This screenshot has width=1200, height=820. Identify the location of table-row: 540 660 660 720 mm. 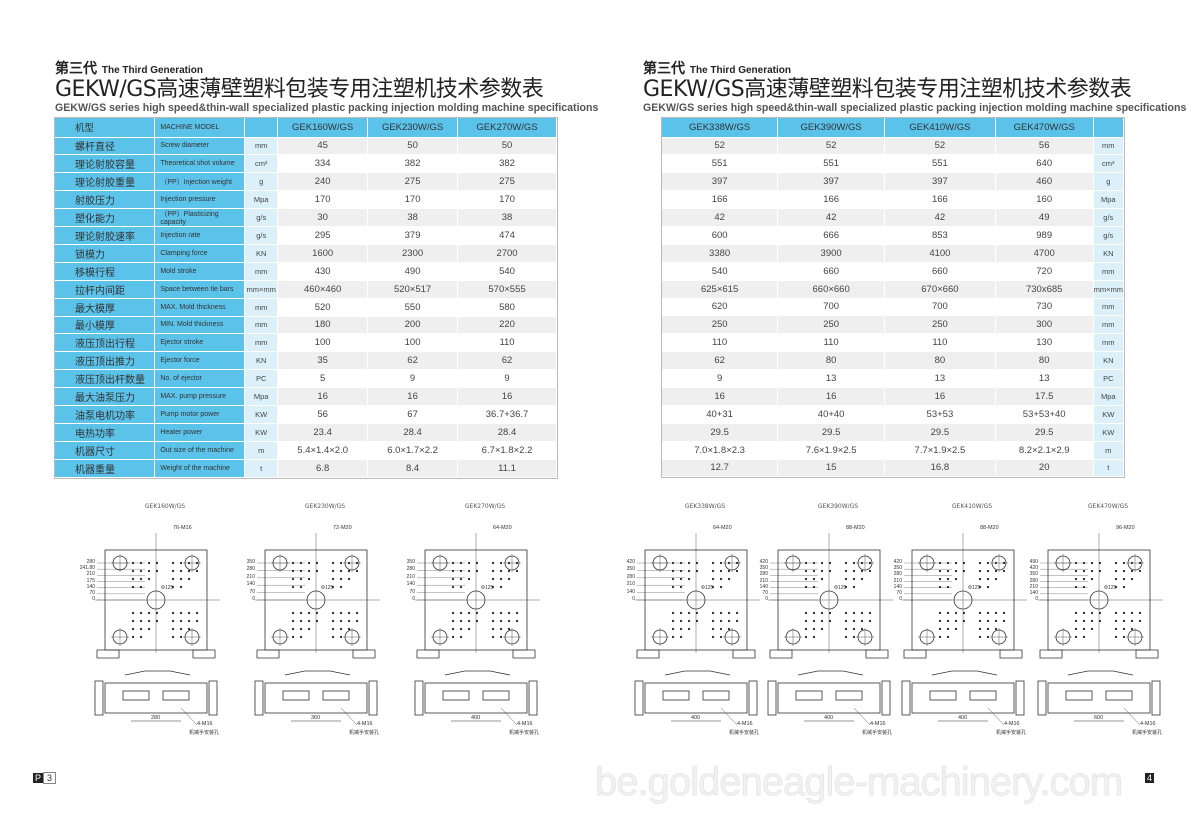
(893, 271).